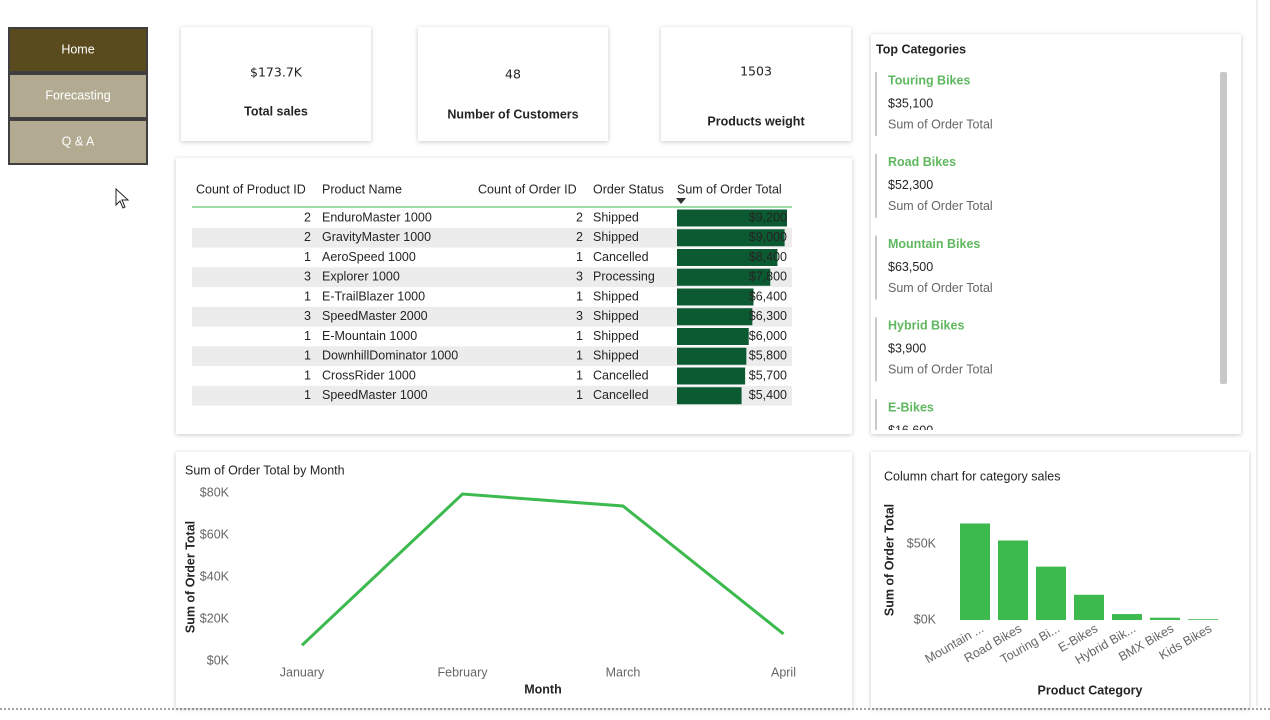 This screenshot has height=720, width=1270. I want to click on cell: $6,400, so click(768, 296).